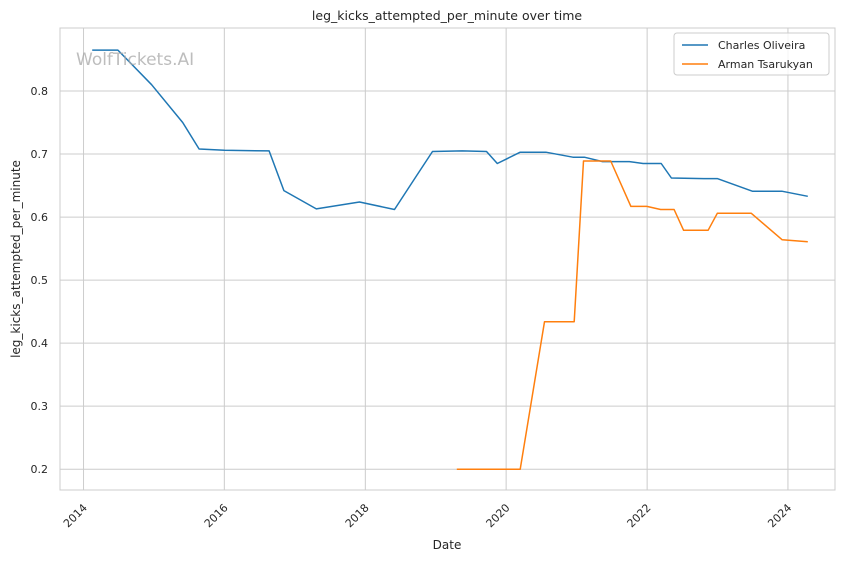 The image size is (844, 561). I want to click on x-axis-title: Date, so click(447, 545).